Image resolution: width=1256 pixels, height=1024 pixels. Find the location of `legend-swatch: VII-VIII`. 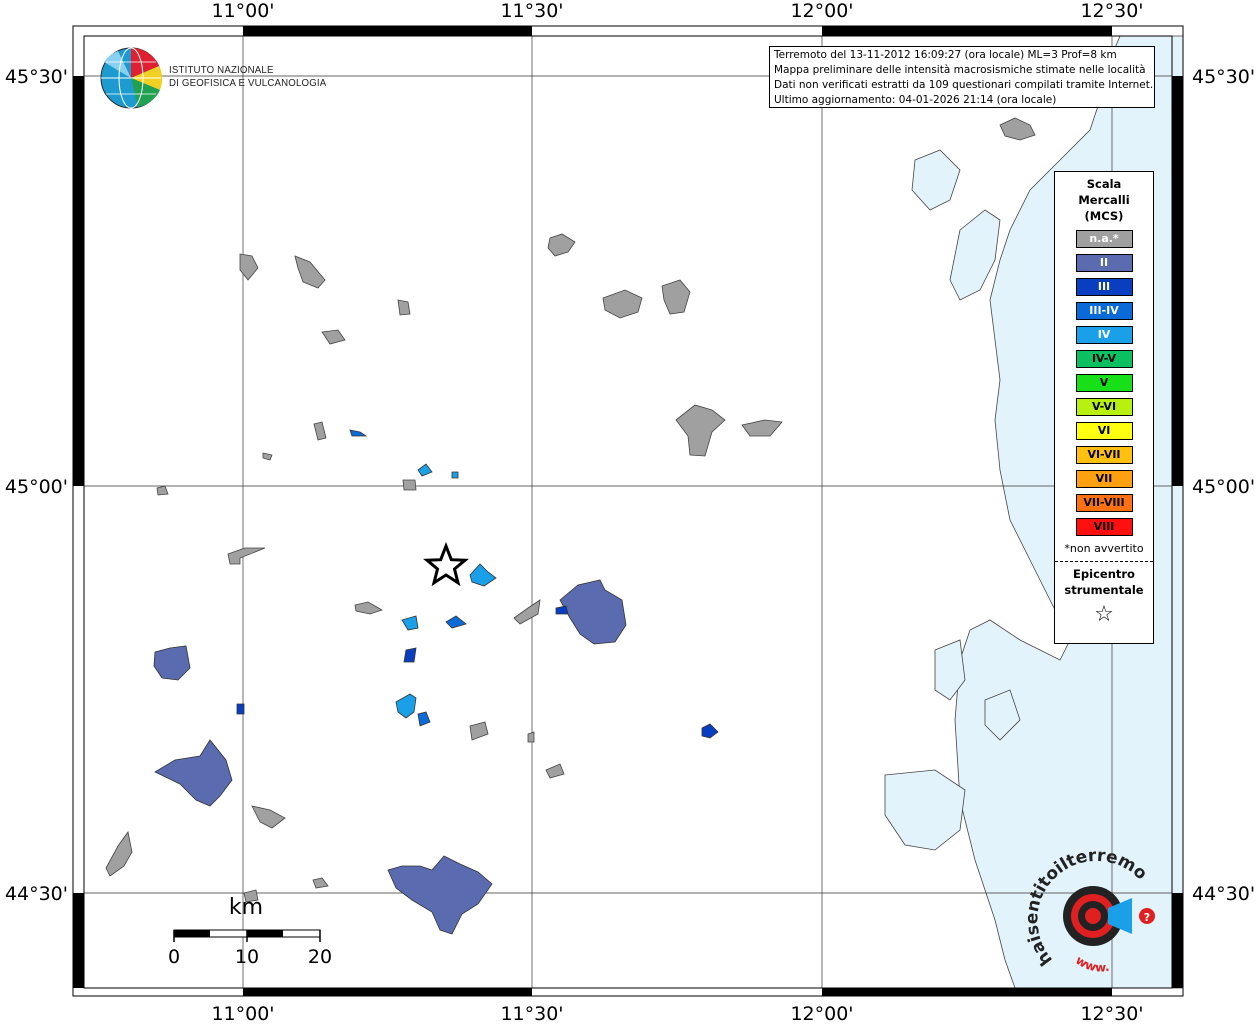

legend-swatch: VII-VIII is located at coordinates (1104, 503).